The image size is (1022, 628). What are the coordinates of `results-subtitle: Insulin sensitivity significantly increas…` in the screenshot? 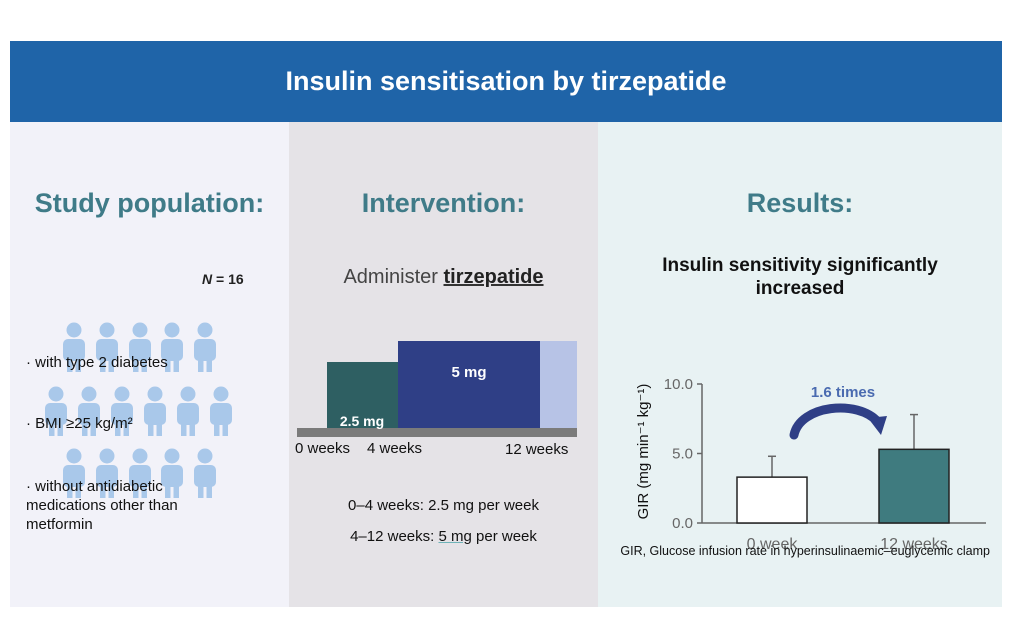 It's located at (800, 277).